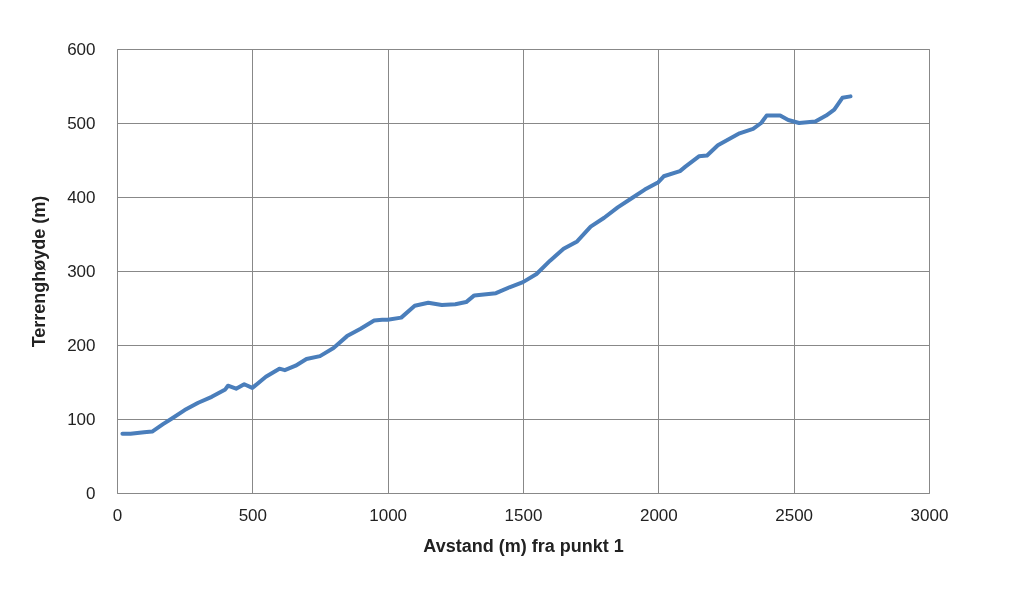  I want to click on y-tick-label: 300, so click(81, 271).